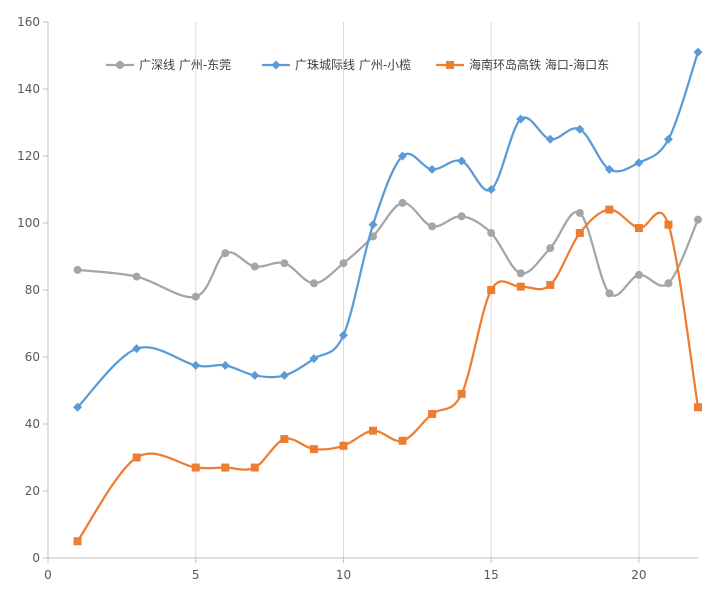  Describe the element at coordinates (36, 558) in the screenshot. I see `y-tick-label: 0` at that location.